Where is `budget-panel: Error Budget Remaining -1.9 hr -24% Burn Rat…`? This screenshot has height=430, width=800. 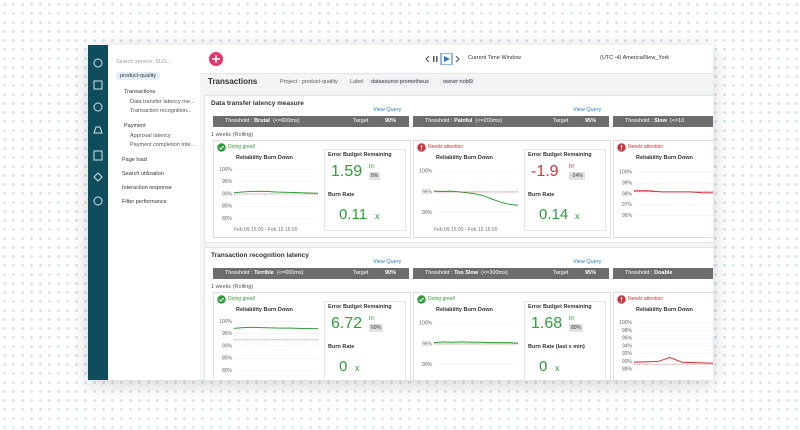
budget-panel: Error Budget Remaining -1.9 hr -24% Burn Rat… is located at coordinates (565, 190).